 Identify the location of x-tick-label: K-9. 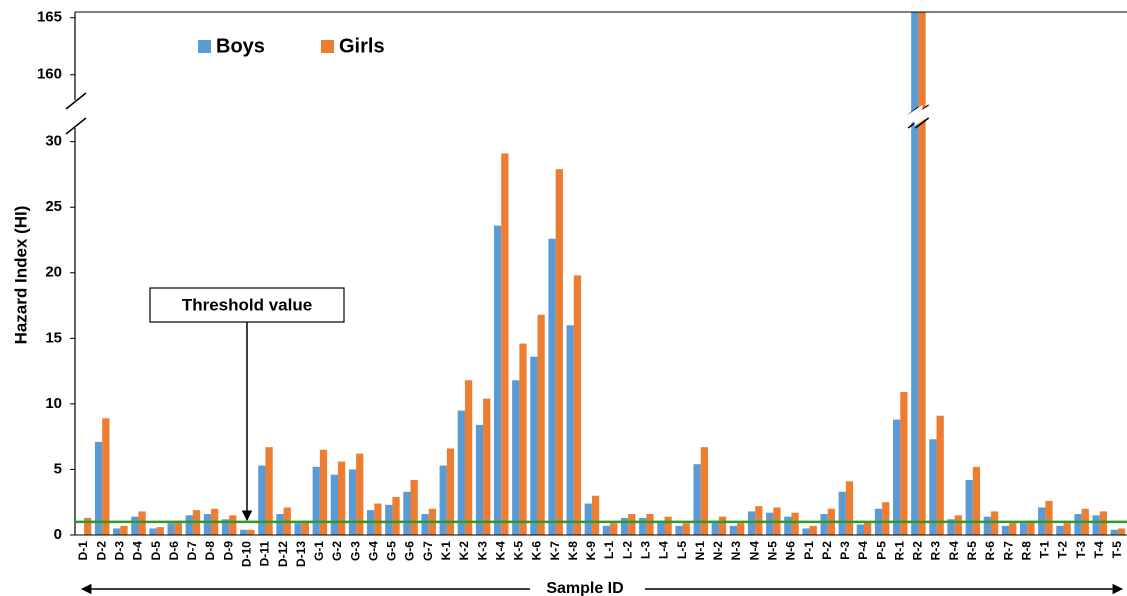
(591, 551).